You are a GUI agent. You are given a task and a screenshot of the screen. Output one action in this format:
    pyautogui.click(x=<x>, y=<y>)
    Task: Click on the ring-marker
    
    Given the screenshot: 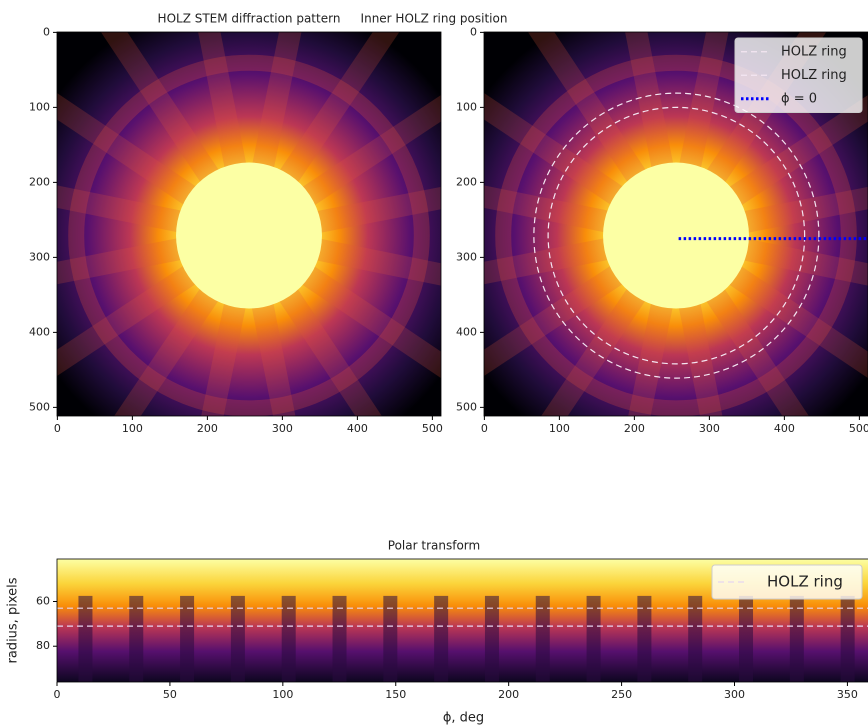 What is the action you would take?
    pyautogui.click(x=676, y=235)
    